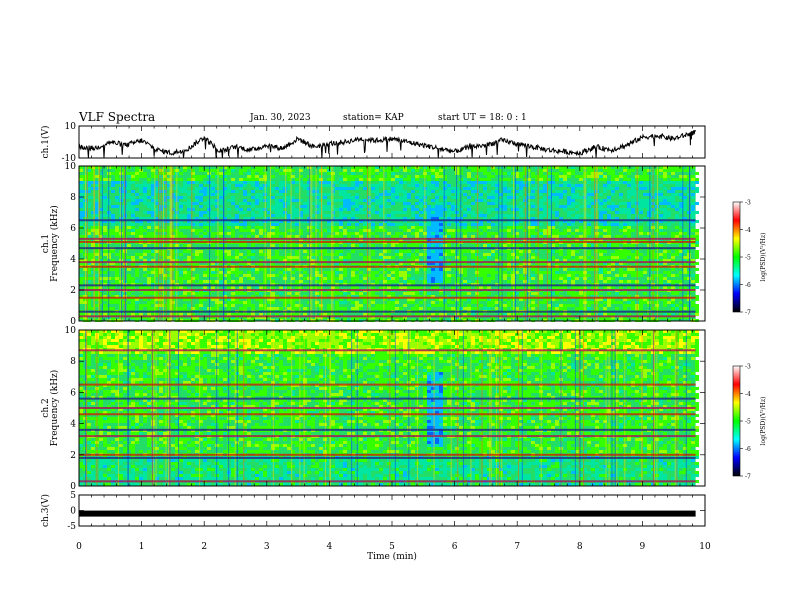  Describe the element at coordinates (159, 243) in the screenshot. I see `spectrogram-streak` at that location.